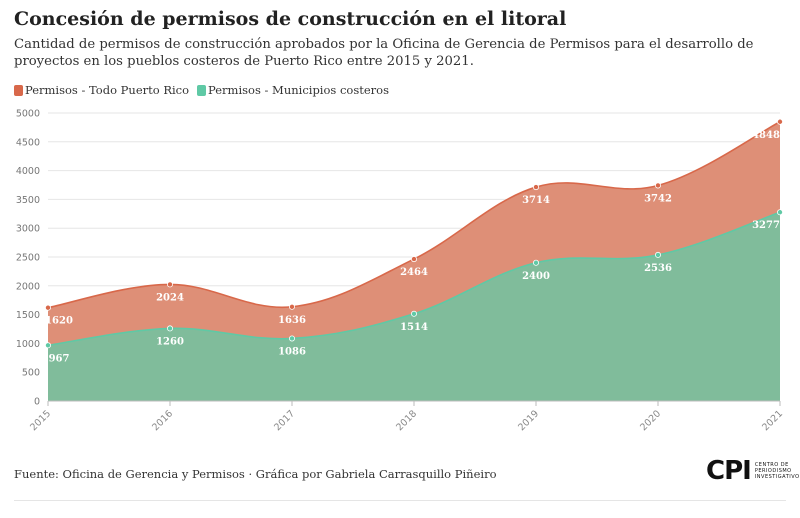 Image resolution: width=800 pixels, height=518 pixels. Describe the element at coordinates (31, 373) in the screenshot. I see `y-tick-label: 500` at that location.